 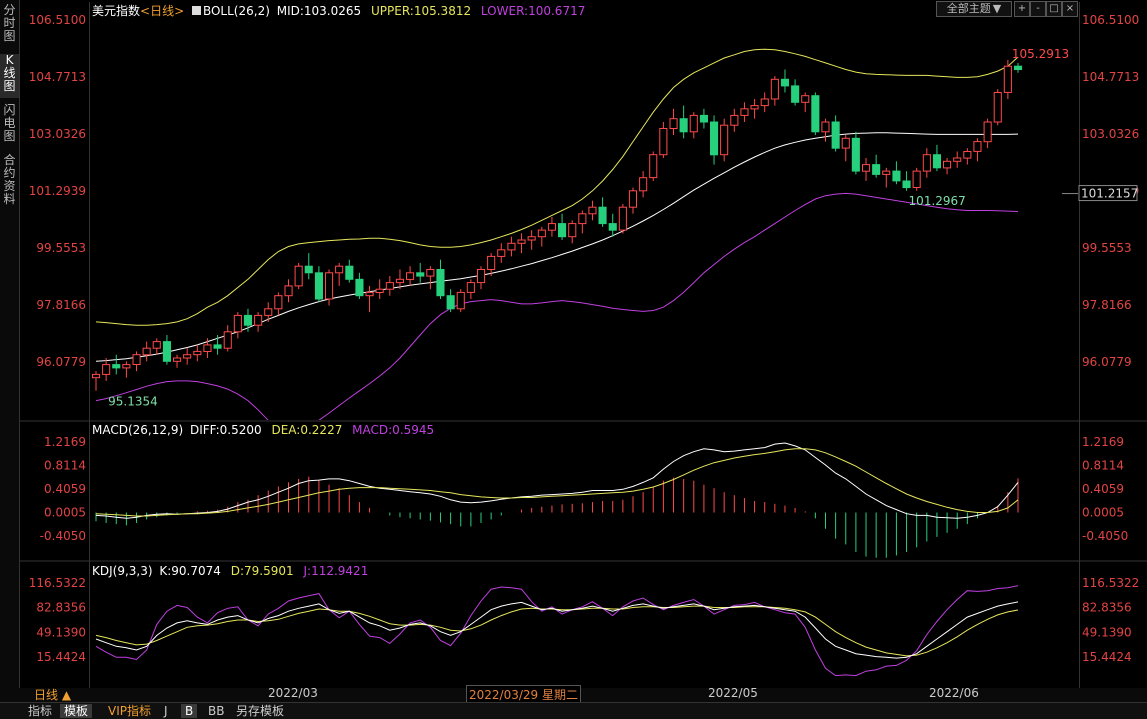 I want to click on tab-contract-info: 合约资料, so click(x=9, y=179).